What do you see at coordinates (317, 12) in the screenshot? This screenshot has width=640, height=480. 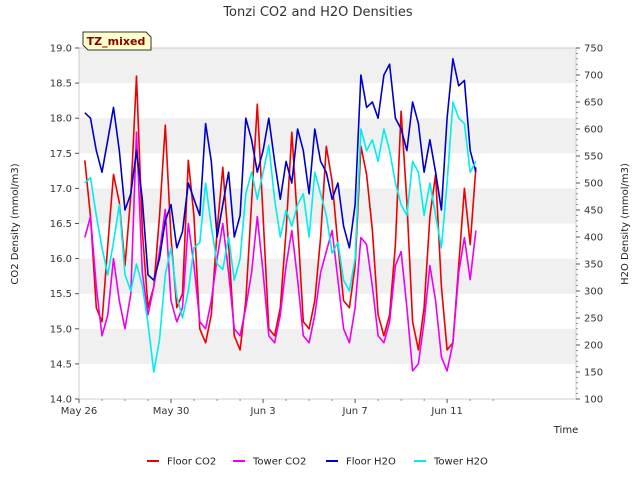 I see `chart-title: Tonzi CO2 and H2O Densities` at bounding box center [317, 12].